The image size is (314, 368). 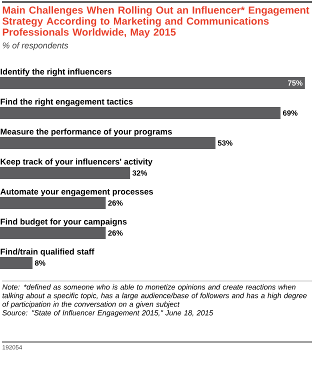 I want to click on chart-title: Main Challenges When Rolling Out an Influencer* Engagement Strategy According to Marketing and Communications Professionals Worldwide, May 2015, so click(x=156, y=22).